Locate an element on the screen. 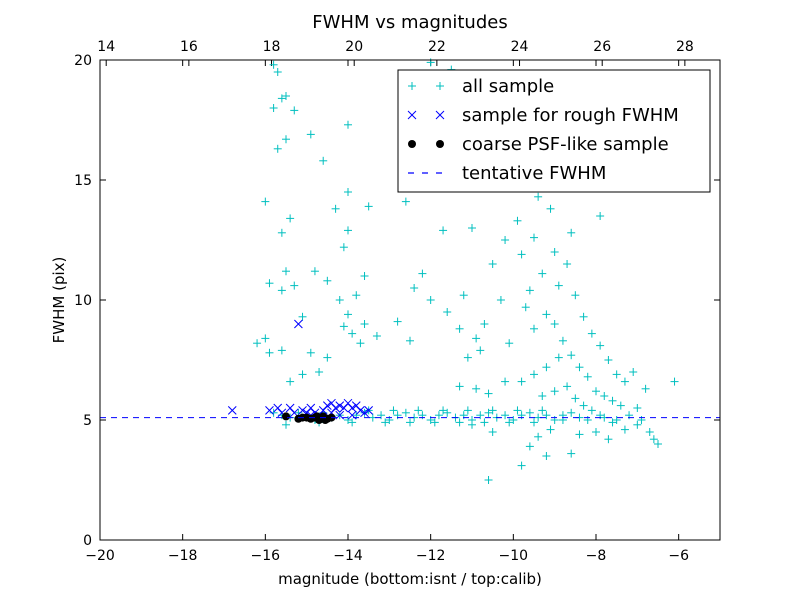  y-tick-label: 15 is located at coordinates (83, 181).